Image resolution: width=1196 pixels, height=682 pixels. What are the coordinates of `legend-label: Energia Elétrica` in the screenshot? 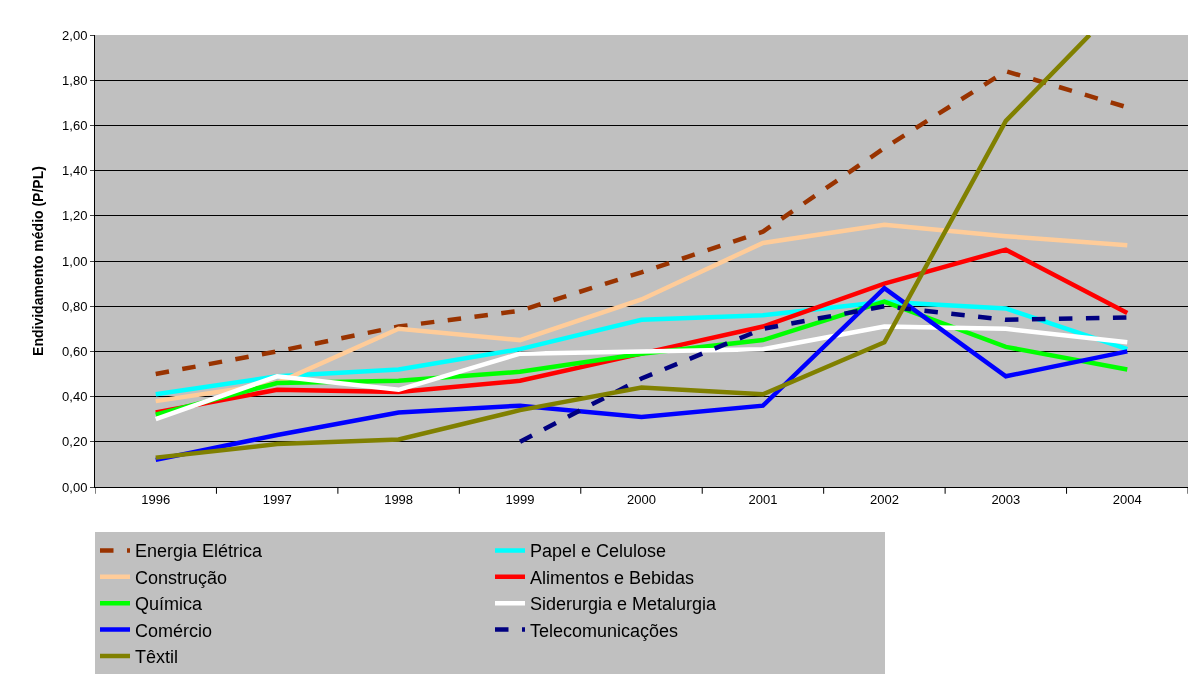 It's located at (199, 551).